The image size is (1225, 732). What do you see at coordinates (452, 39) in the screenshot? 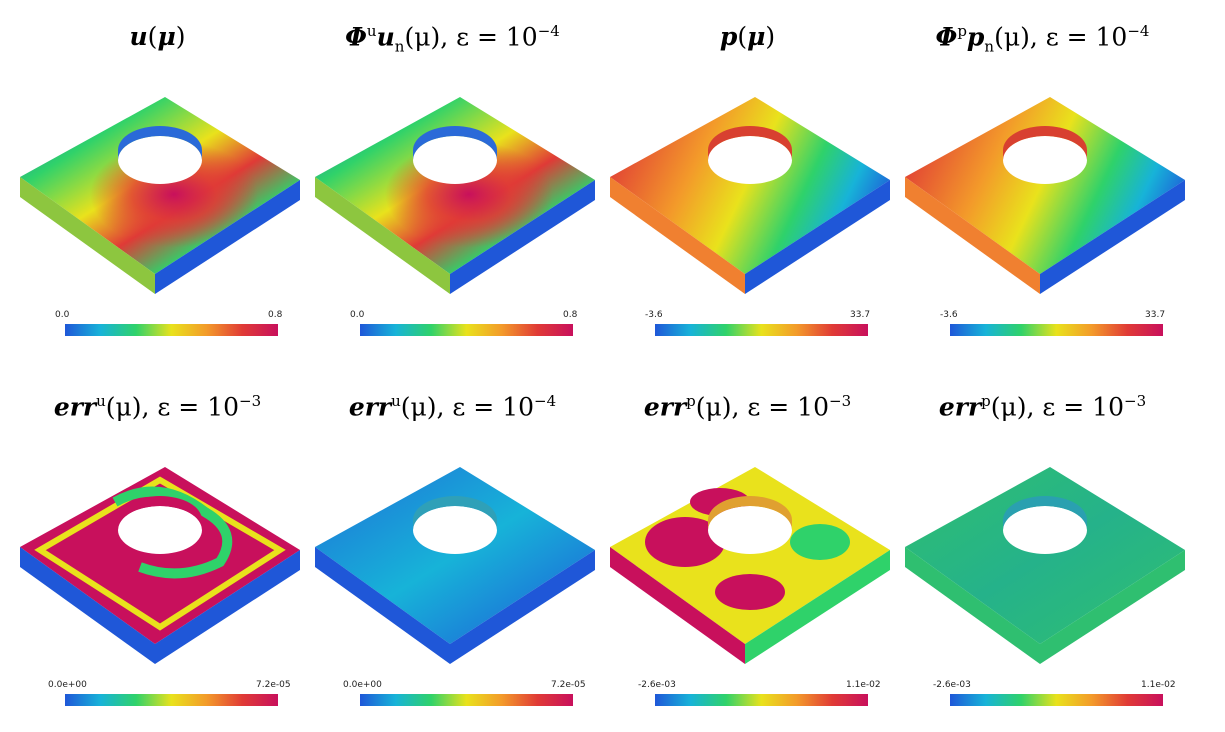
I see `panel-title: Φuun(μ), ε = 10−4` at bounding box center [452, 39].